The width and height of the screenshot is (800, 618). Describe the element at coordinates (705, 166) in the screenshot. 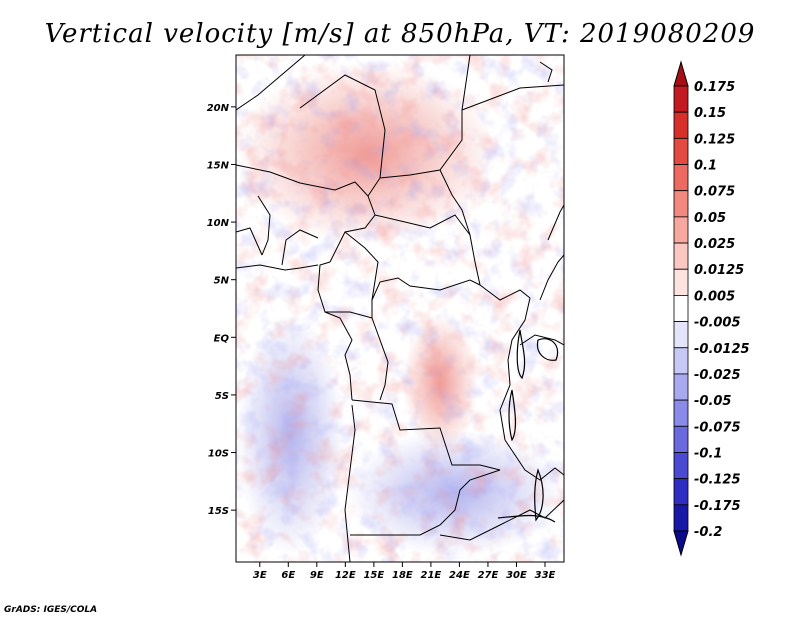

I see `colorbar-label: 0.1` at that location.